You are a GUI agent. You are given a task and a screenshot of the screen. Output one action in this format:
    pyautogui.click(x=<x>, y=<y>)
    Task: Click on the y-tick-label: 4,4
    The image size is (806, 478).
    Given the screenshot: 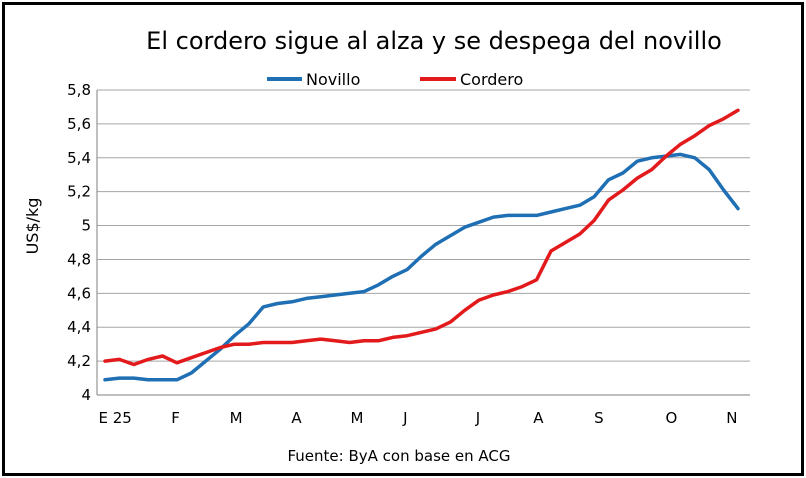 What is the action you would take?
    pyautogui.click(x=79, y=327)
    